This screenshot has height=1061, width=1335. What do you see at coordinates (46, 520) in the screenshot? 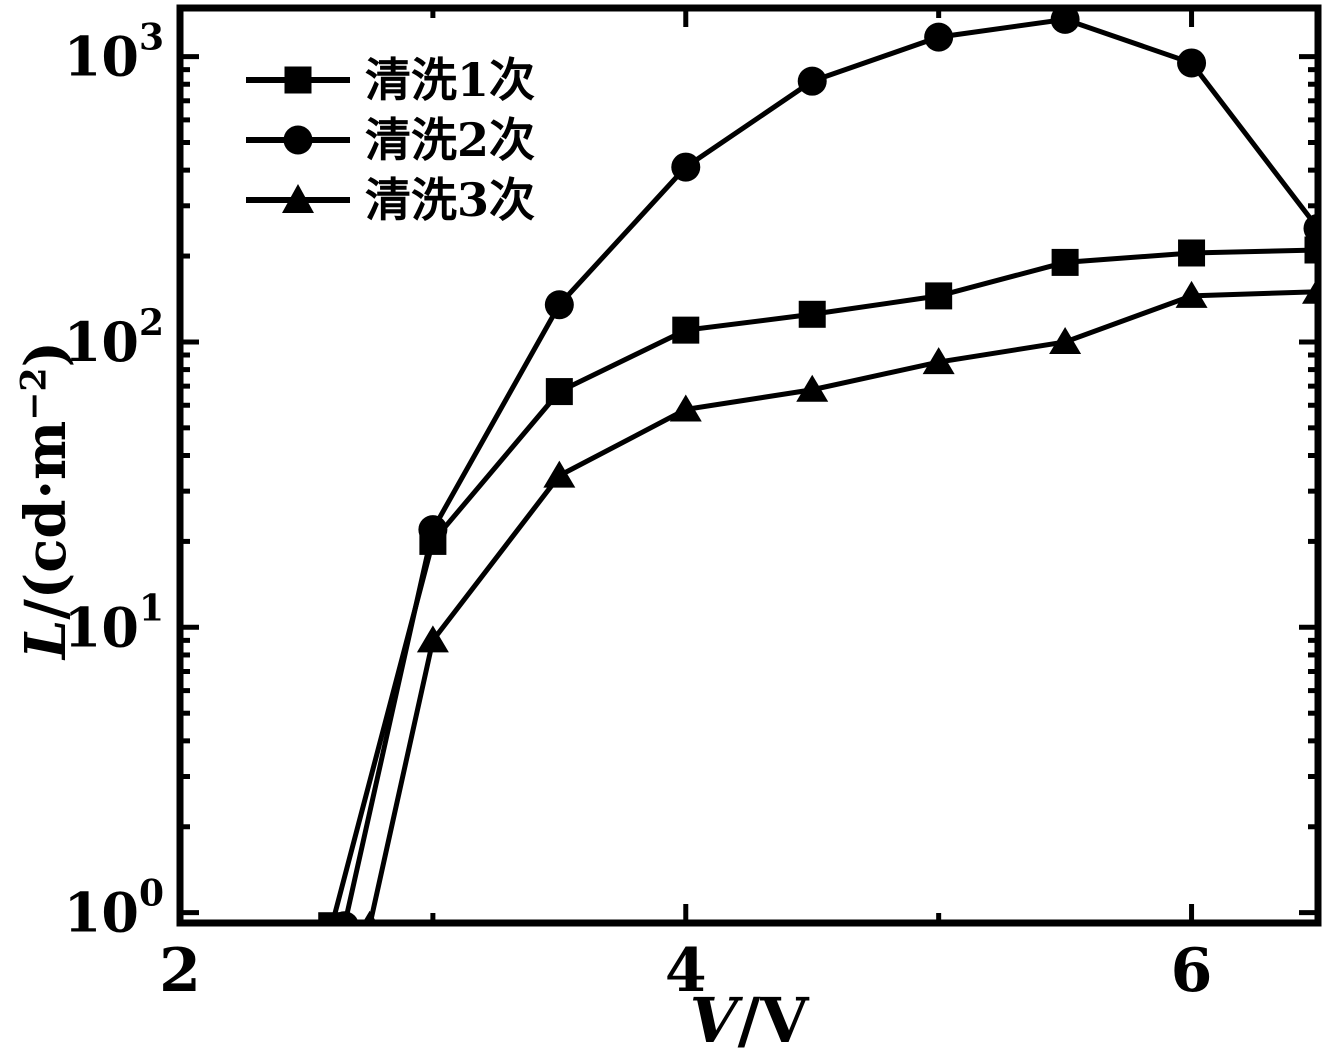
I see `y-axis-unit-prefix: /(cd·m` at bounding box center [46, 520].